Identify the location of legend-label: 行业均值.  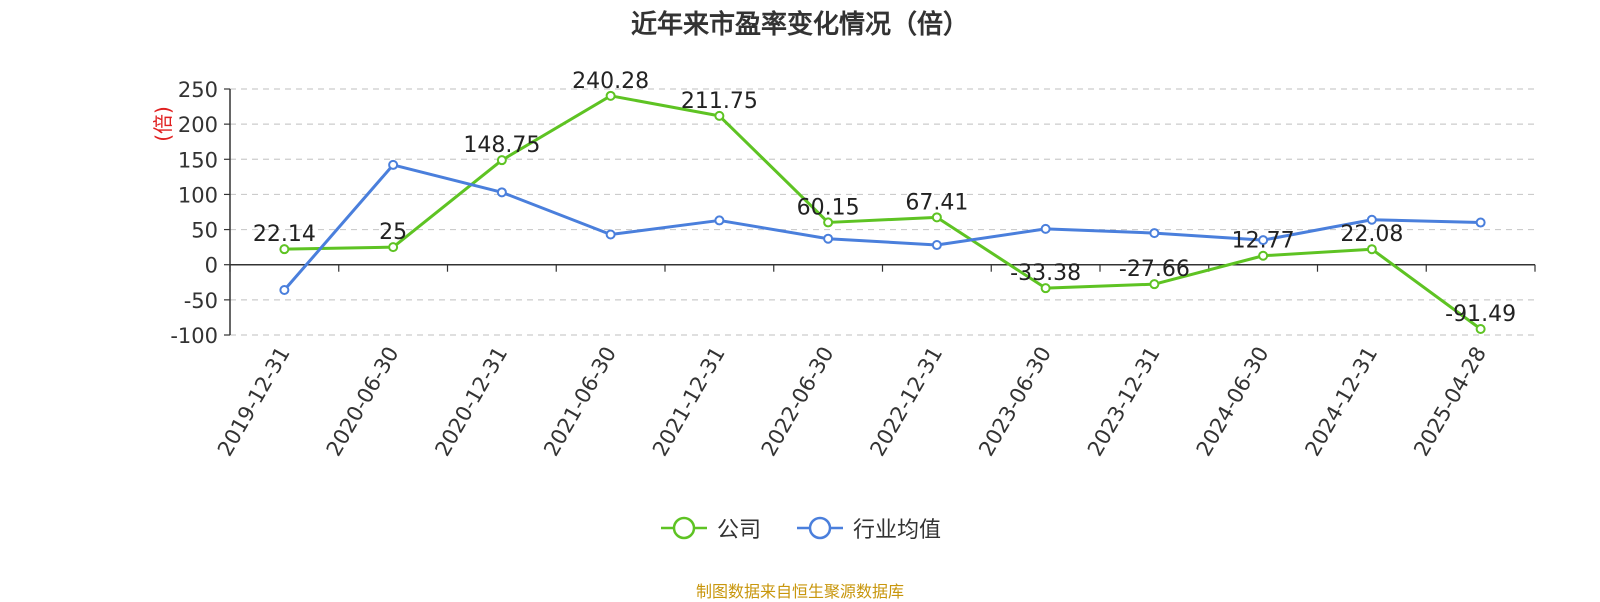
(897, 530).